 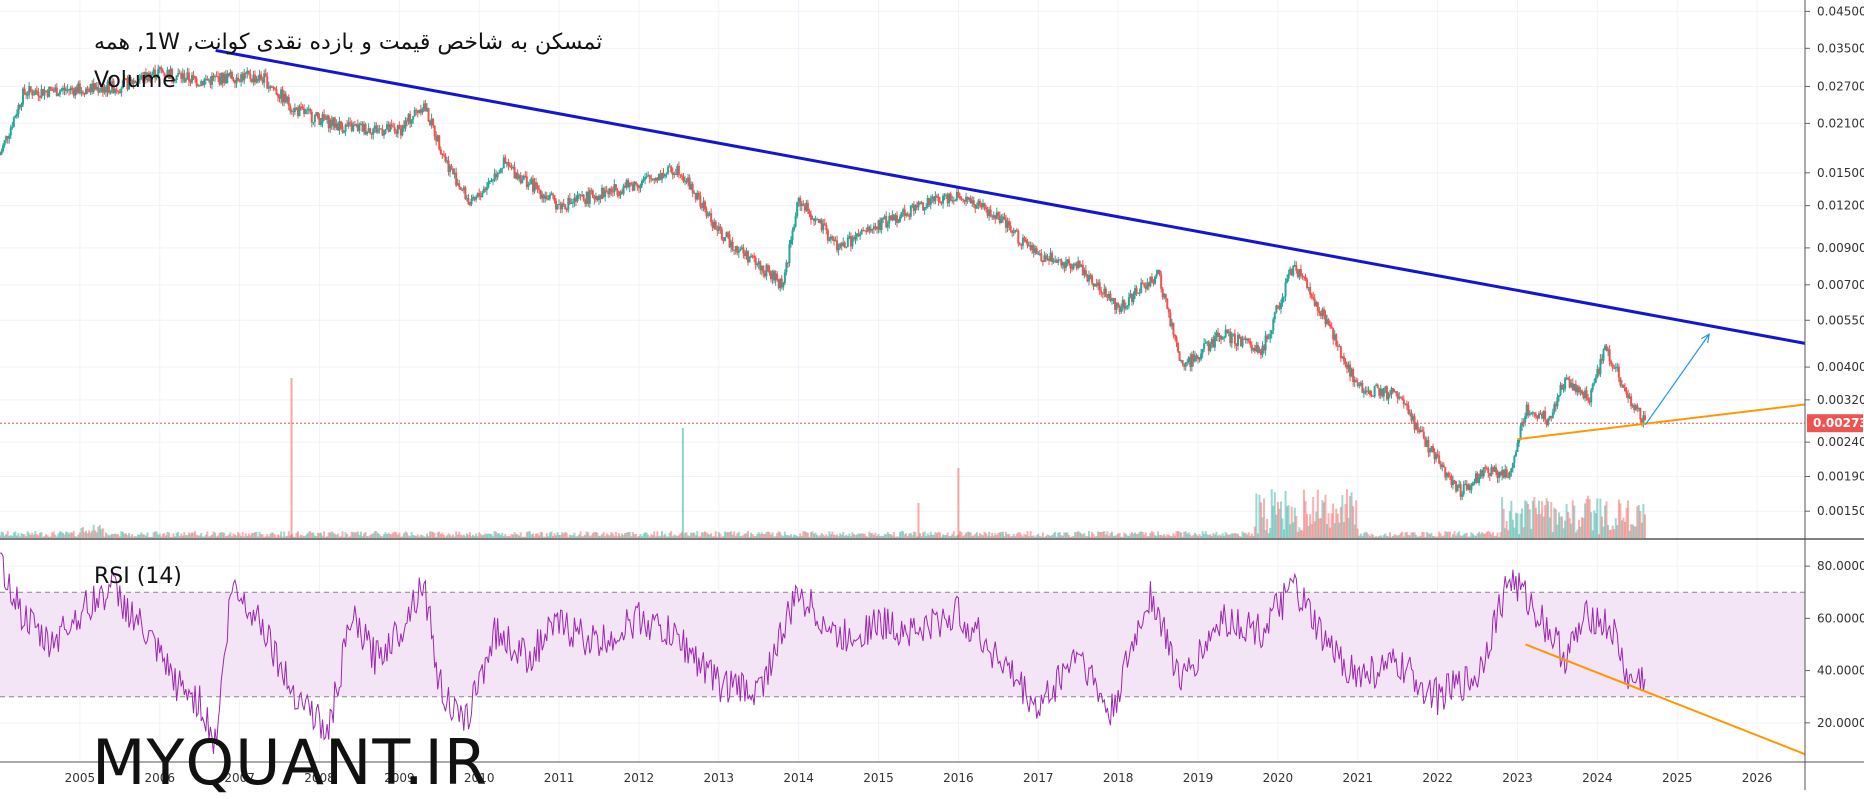 I want to click on x-tick-2007: 2007, so click(x=239, y=778).